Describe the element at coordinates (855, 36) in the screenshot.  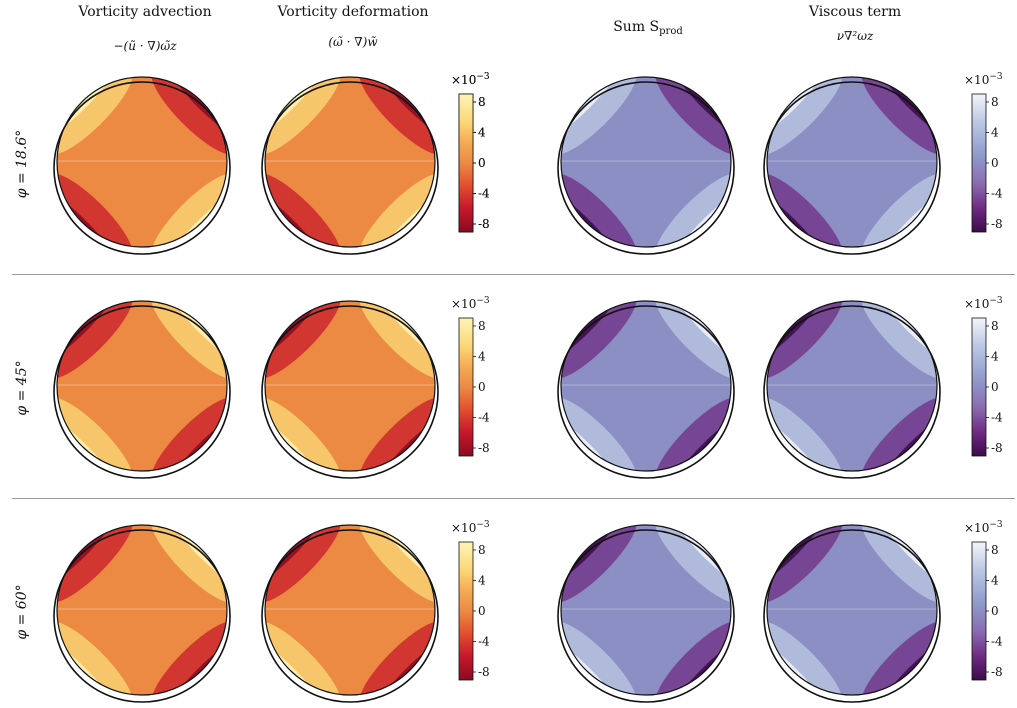
I see `column-formula-viscous: ν∇²ωz` at that location.